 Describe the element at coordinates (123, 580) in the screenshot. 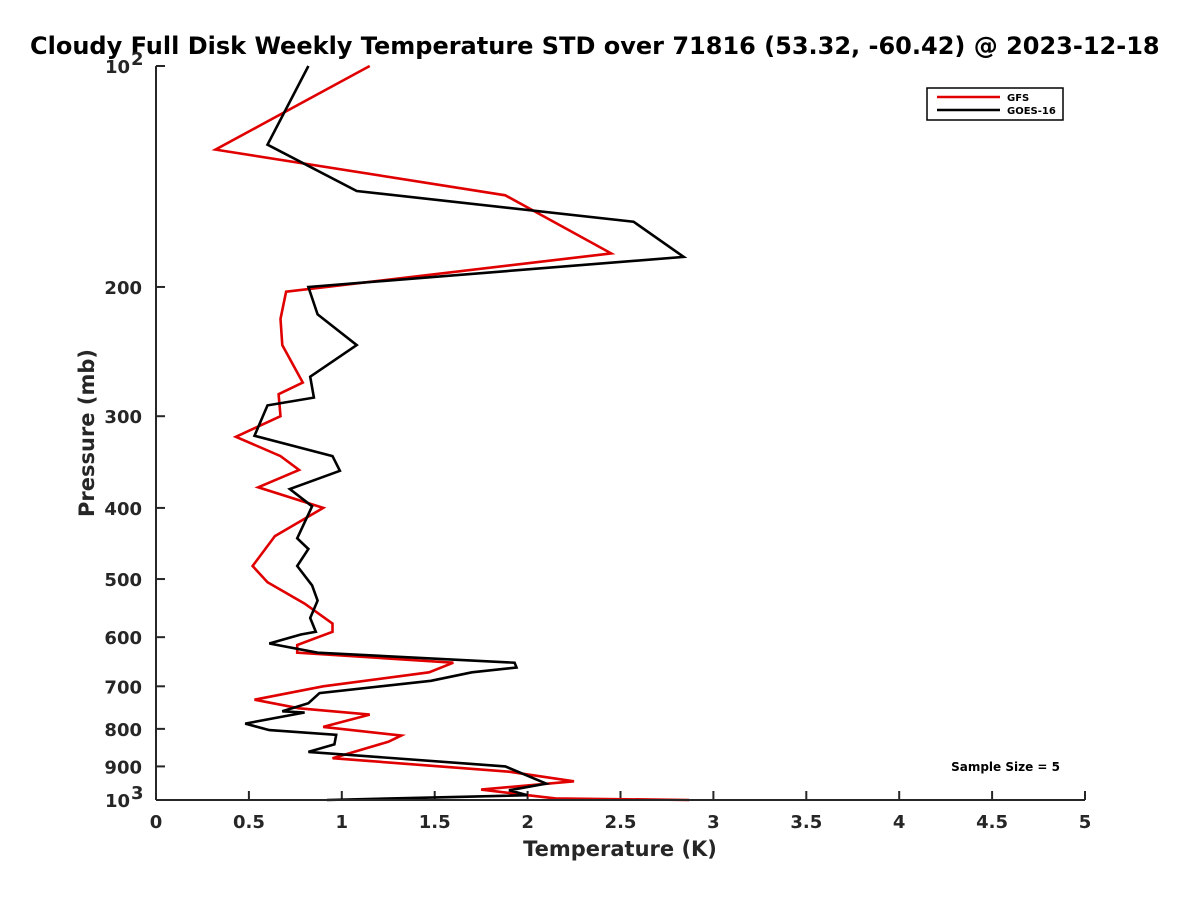

I see `y-tick-label: 500` at that location.